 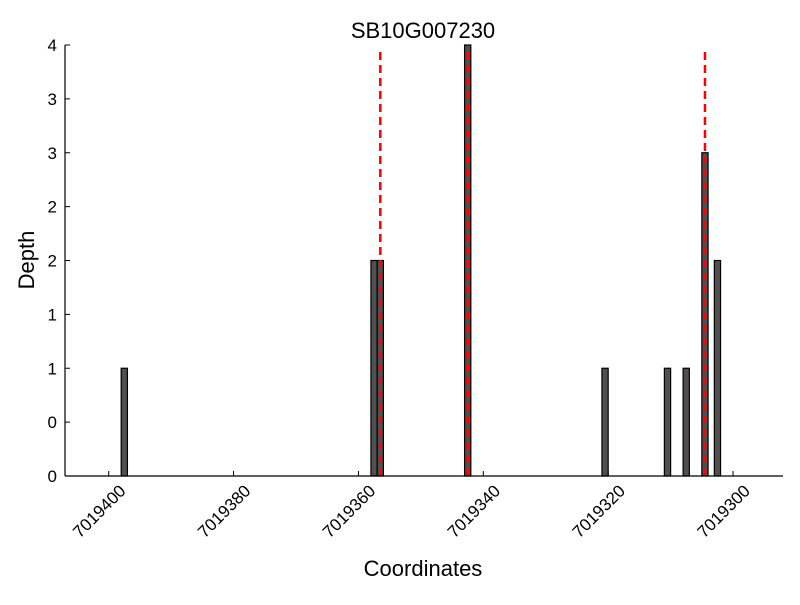 I want to click on x-tick-label: 7019360, so click(x=349, y=511).